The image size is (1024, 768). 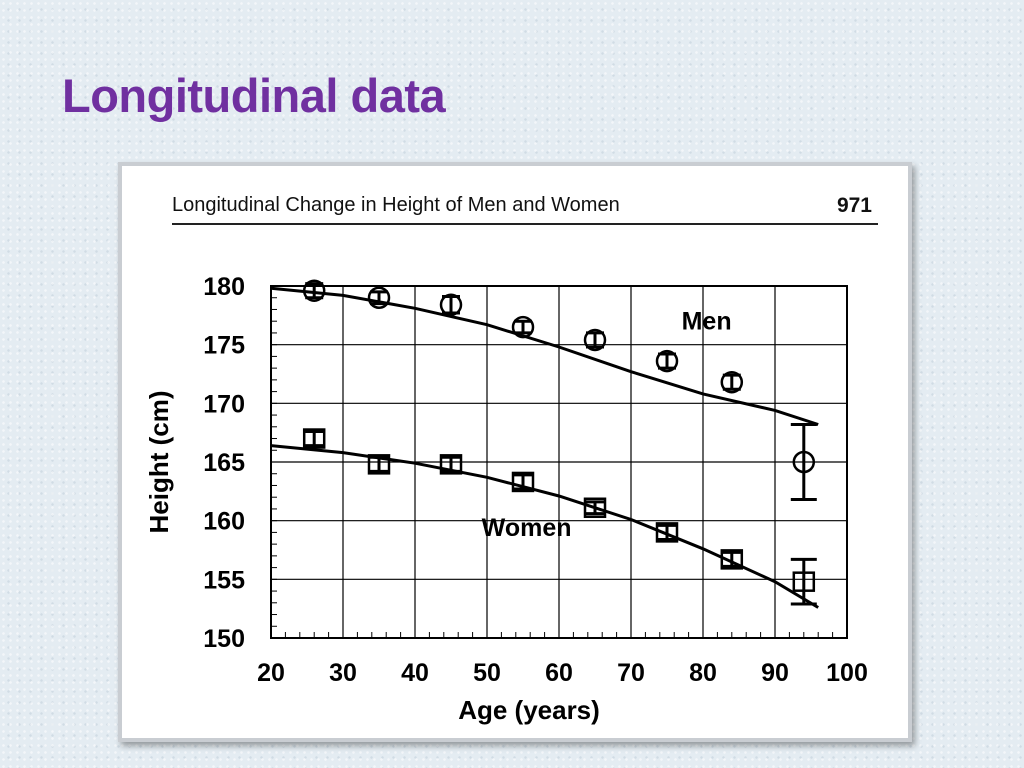 I want to click on x-tick-label: 90, so click(x=775, y=673).